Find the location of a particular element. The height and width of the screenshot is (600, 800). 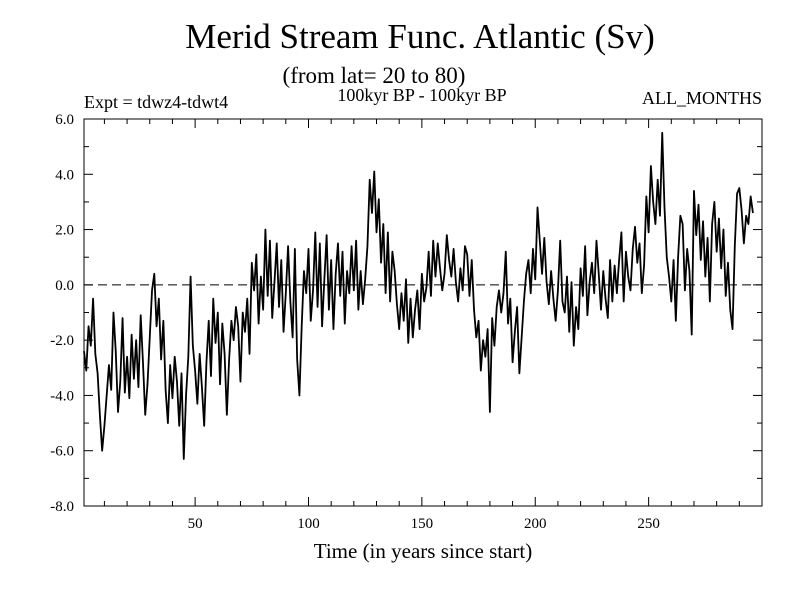

x-tick-label: 50 is located at coordinates (195, 524).